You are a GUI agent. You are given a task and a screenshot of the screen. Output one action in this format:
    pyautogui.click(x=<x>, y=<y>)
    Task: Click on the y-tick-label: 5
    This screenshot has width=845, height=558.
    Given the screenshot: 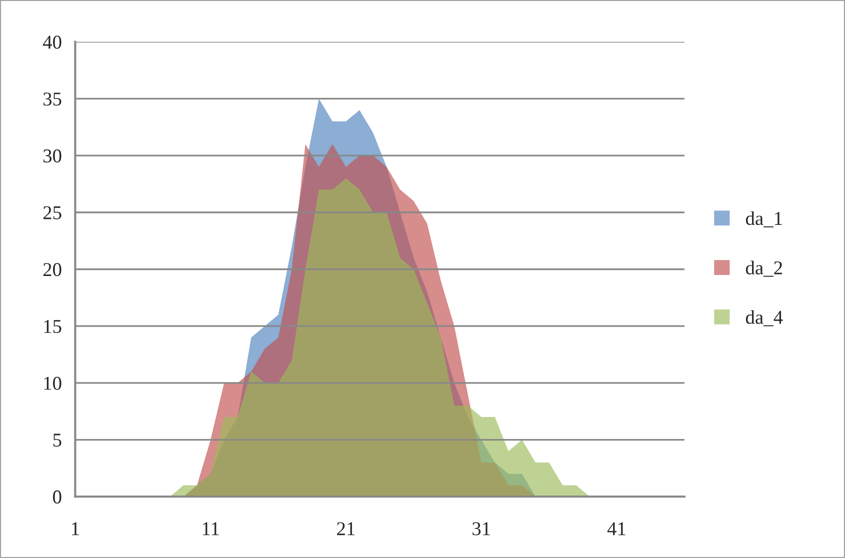 What is the action you would take?
    pyautogui.click(x=57, y=440)
    